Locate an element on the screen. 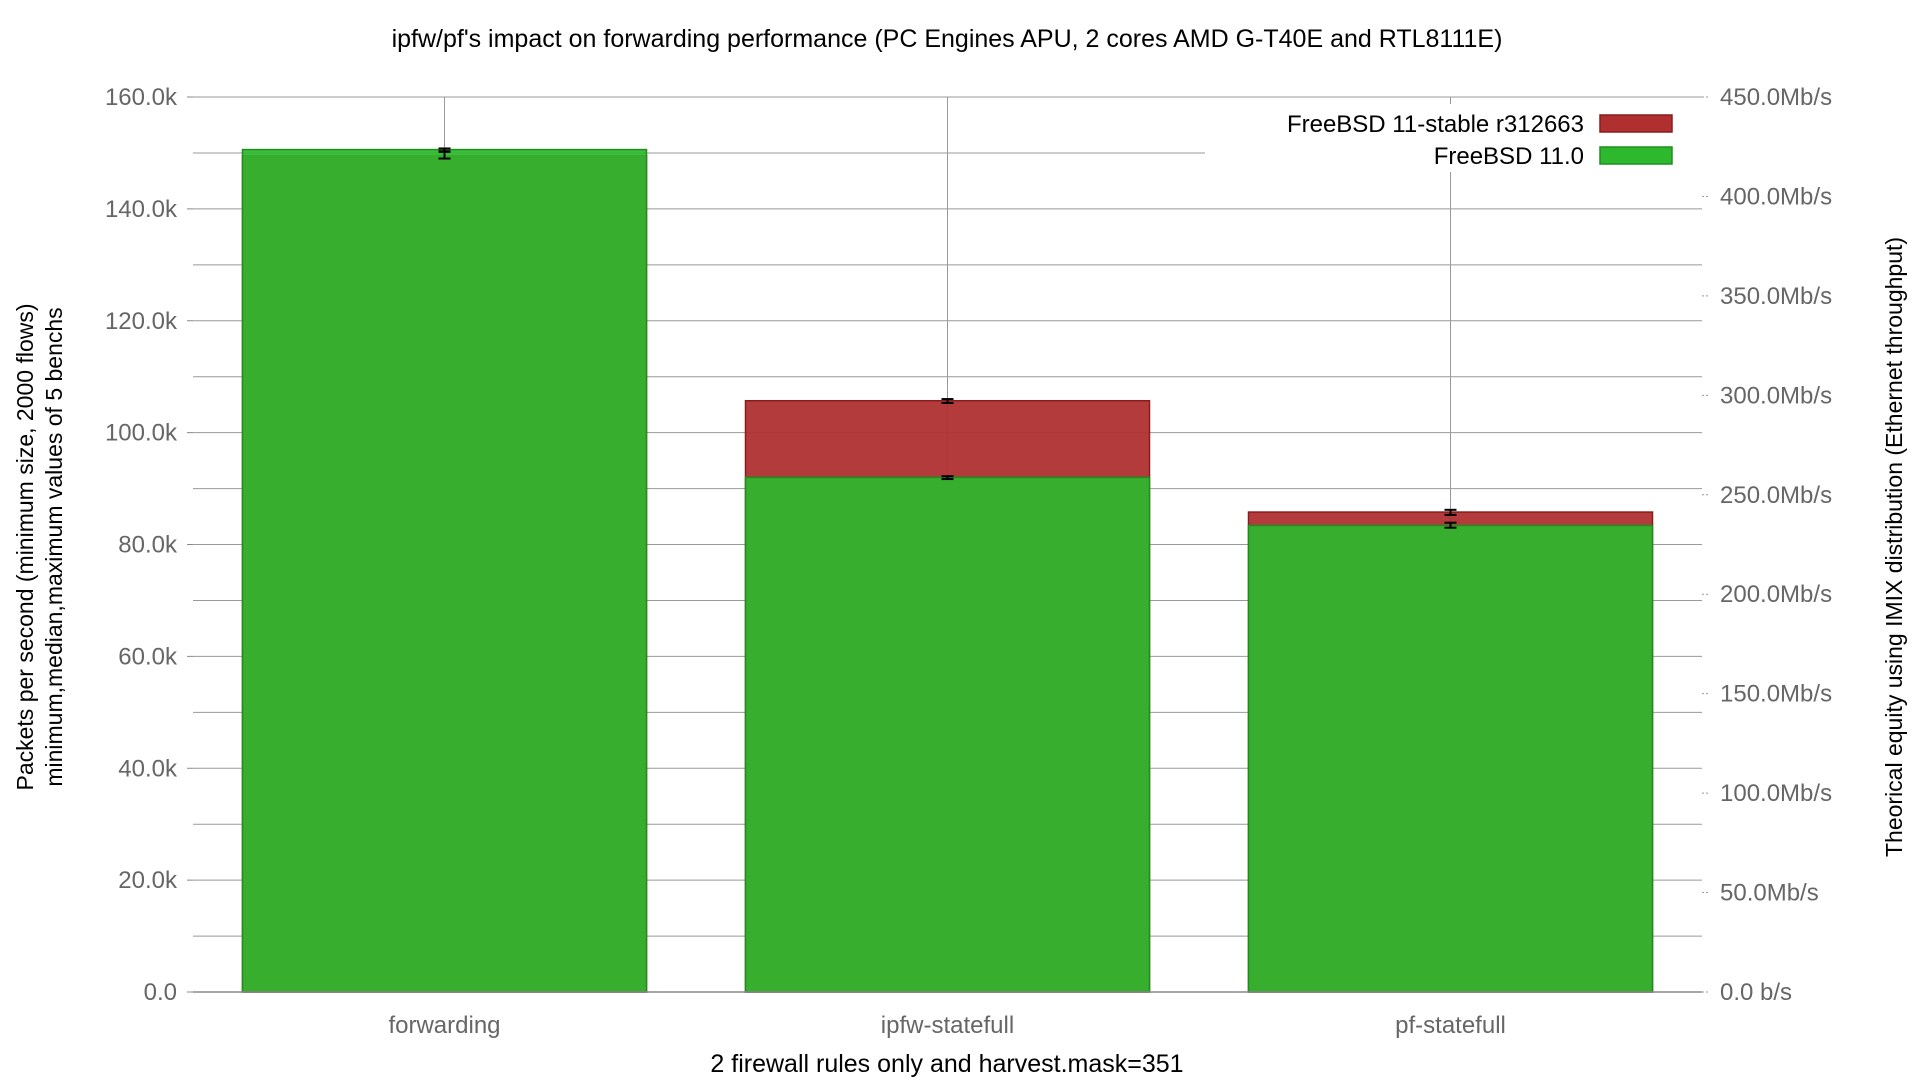 This screenshot has width=1920, height=1085. y-tick-label: 140.0k is located at coordinates (141, 209).